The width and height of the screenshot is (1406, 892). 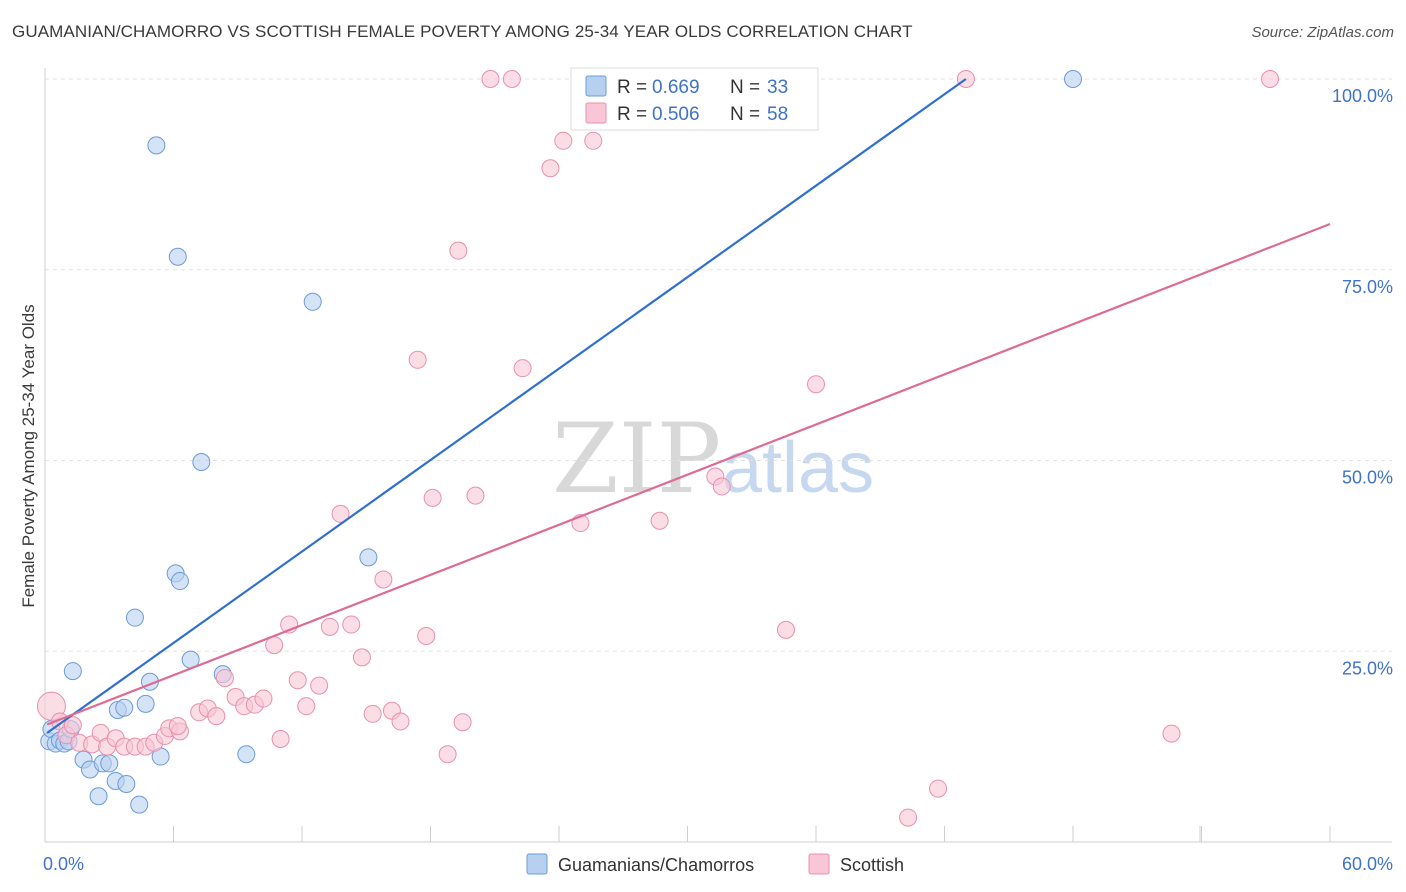 I want to click on y-tick-labels: 25.0% 50.0% 75.0% 100.0%, so click(x=1362, y=382).